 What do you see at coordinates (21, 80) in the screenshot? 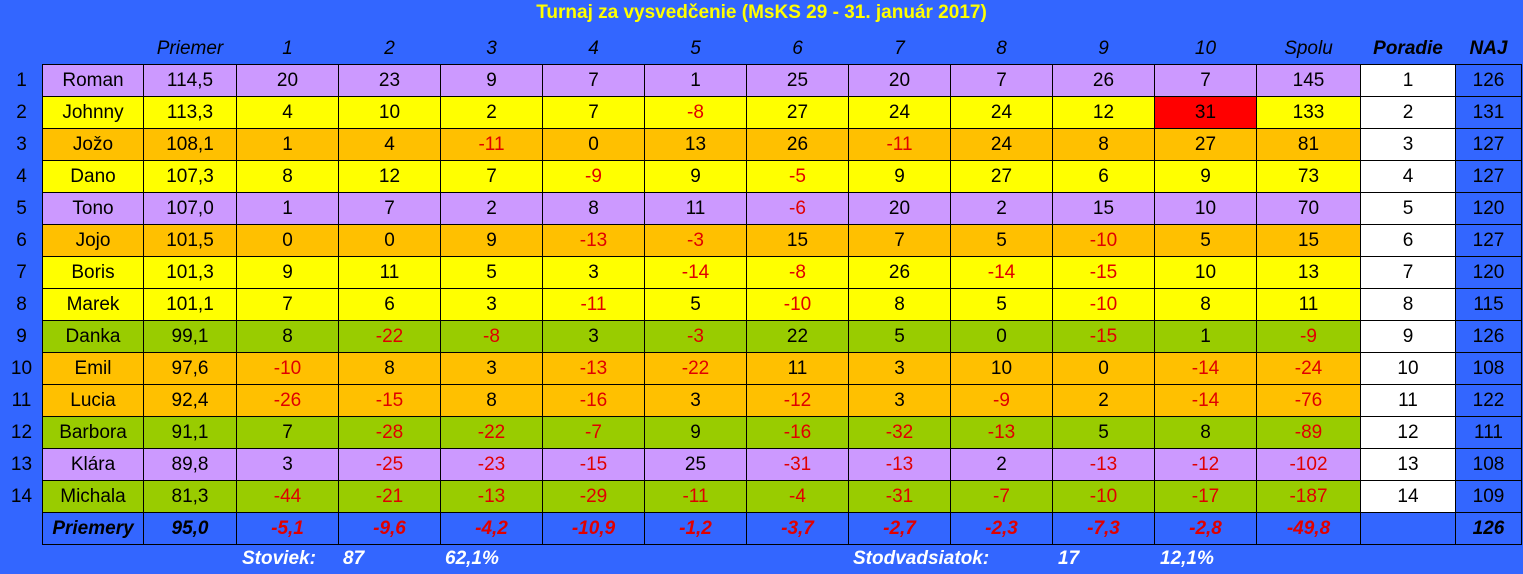
I see `row-number: 1` at bounding box center [21, 80].